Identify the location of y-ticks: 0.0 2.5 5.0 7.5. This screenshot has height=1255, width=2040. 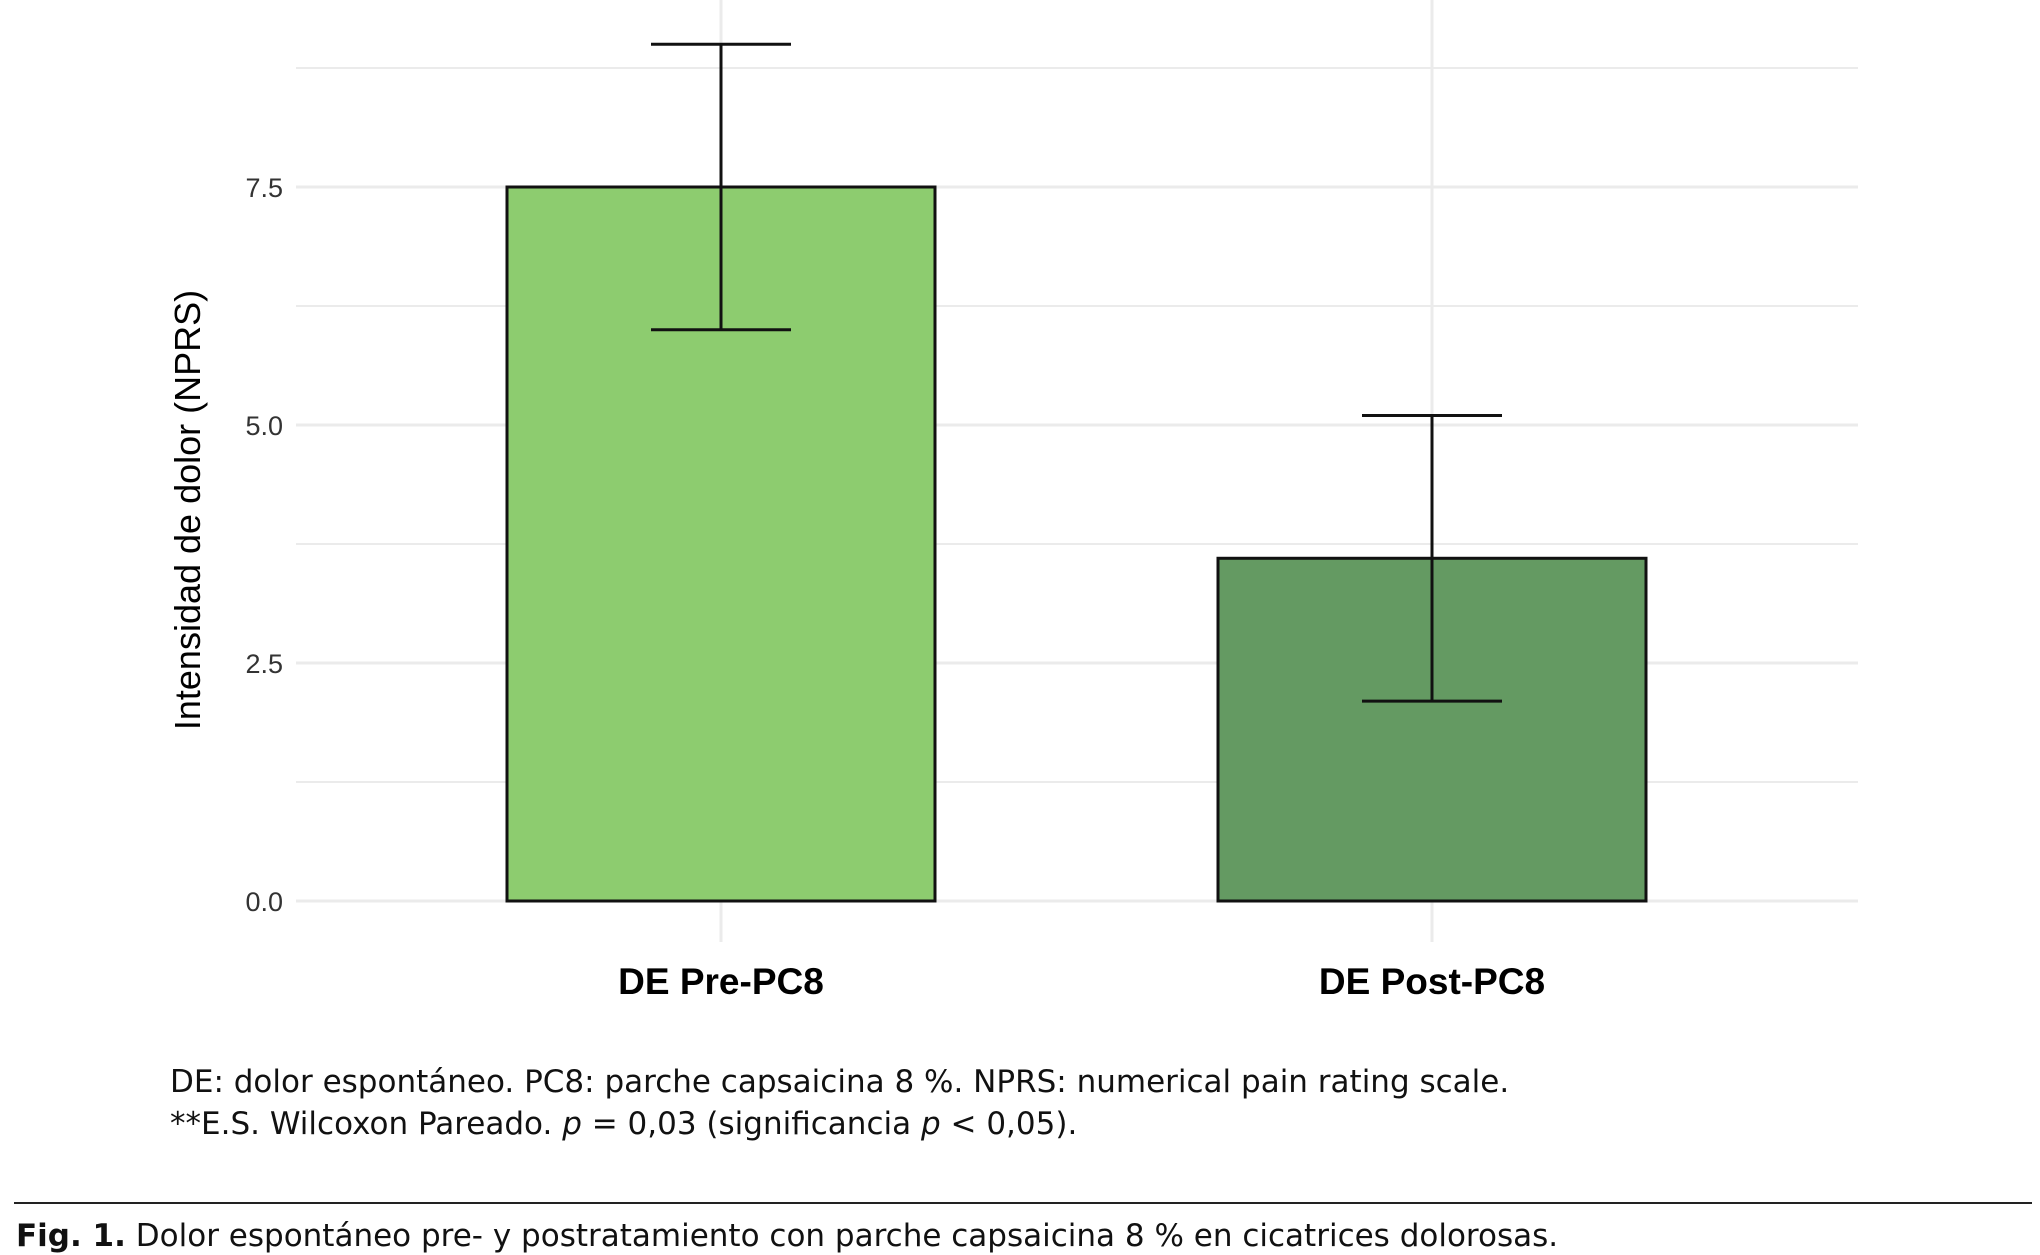
(264, 545).